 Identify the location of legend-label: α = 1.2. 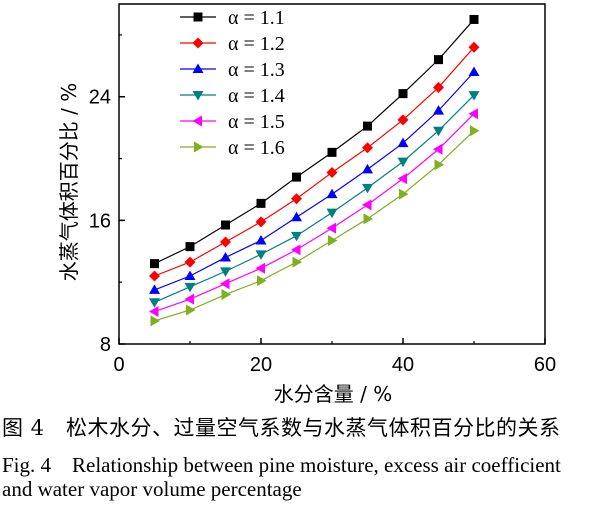
(256, 44).